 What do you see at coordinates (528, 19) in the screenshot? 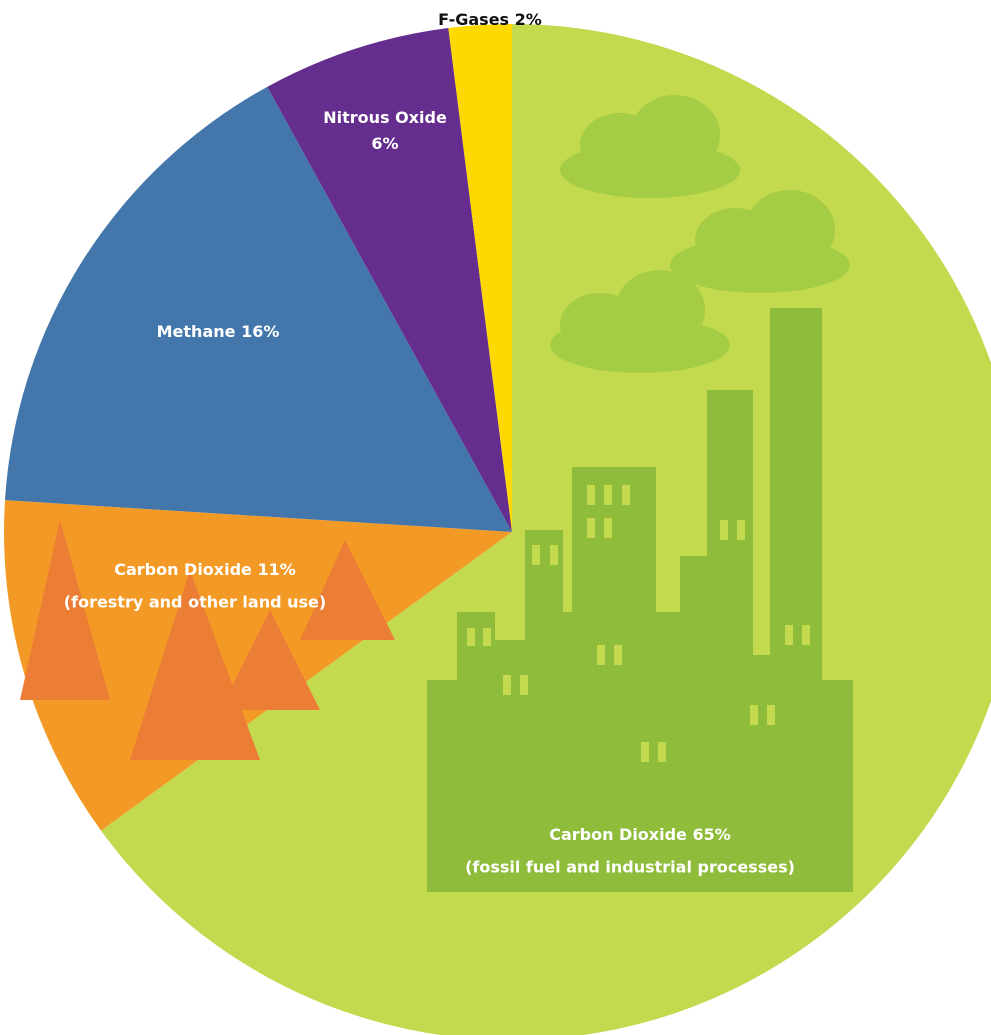
I see `value-label: 2%` at bounding box center [528, 19].